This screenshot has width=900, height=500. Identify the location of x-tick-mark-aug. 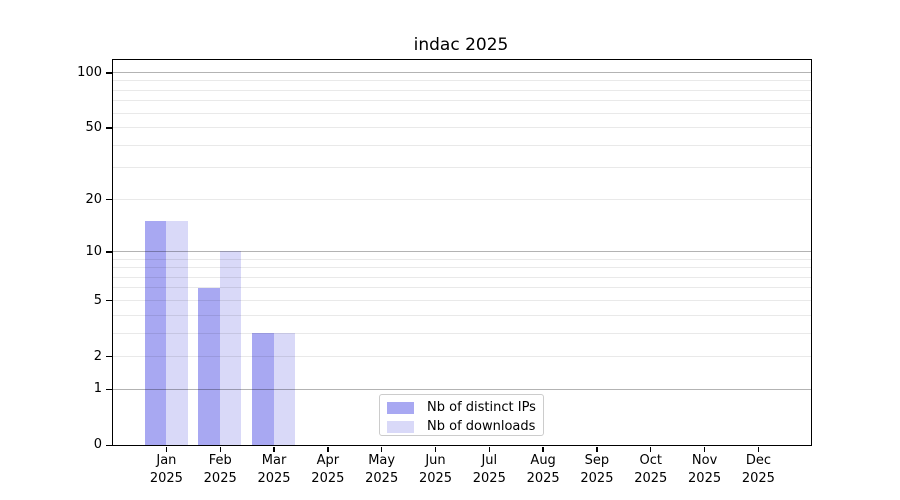
(543, 449).